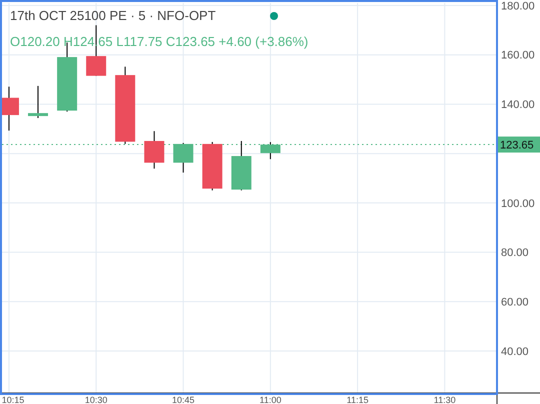  Describe the element at coordinates (445, 399) in the screenshot. I see `x-tick-label: 11:30` at that location.